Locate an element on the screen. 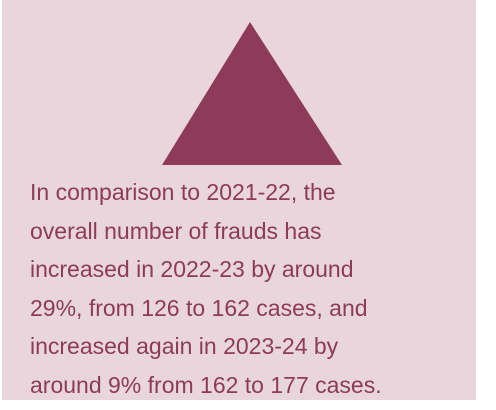 Image resolution: width=496 pixels, height=410 pixels. triangle is located at coordinates (252, 93).